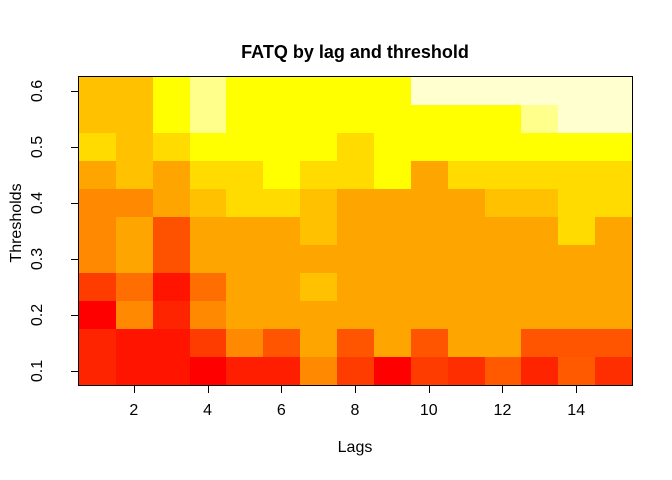 The width and height of the screenshot is (672, 480). I want to click on x-tick-label: 12, so click(502, 410).